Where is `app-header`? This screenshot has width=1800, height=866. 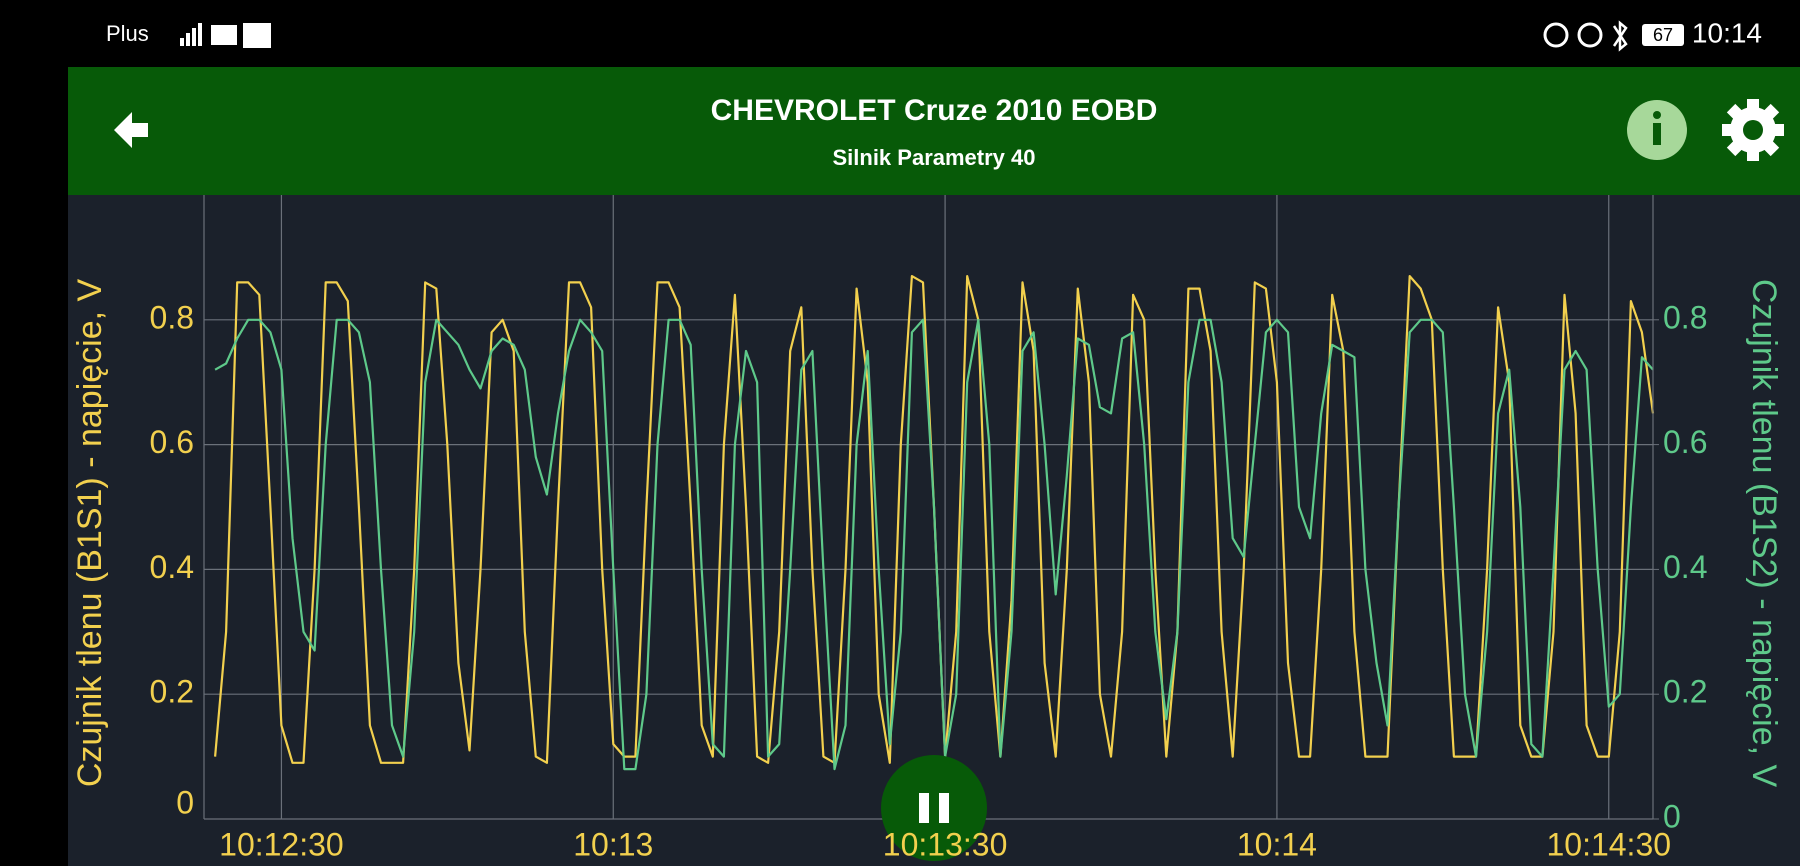
app-header is located at coordinates (934, 131).